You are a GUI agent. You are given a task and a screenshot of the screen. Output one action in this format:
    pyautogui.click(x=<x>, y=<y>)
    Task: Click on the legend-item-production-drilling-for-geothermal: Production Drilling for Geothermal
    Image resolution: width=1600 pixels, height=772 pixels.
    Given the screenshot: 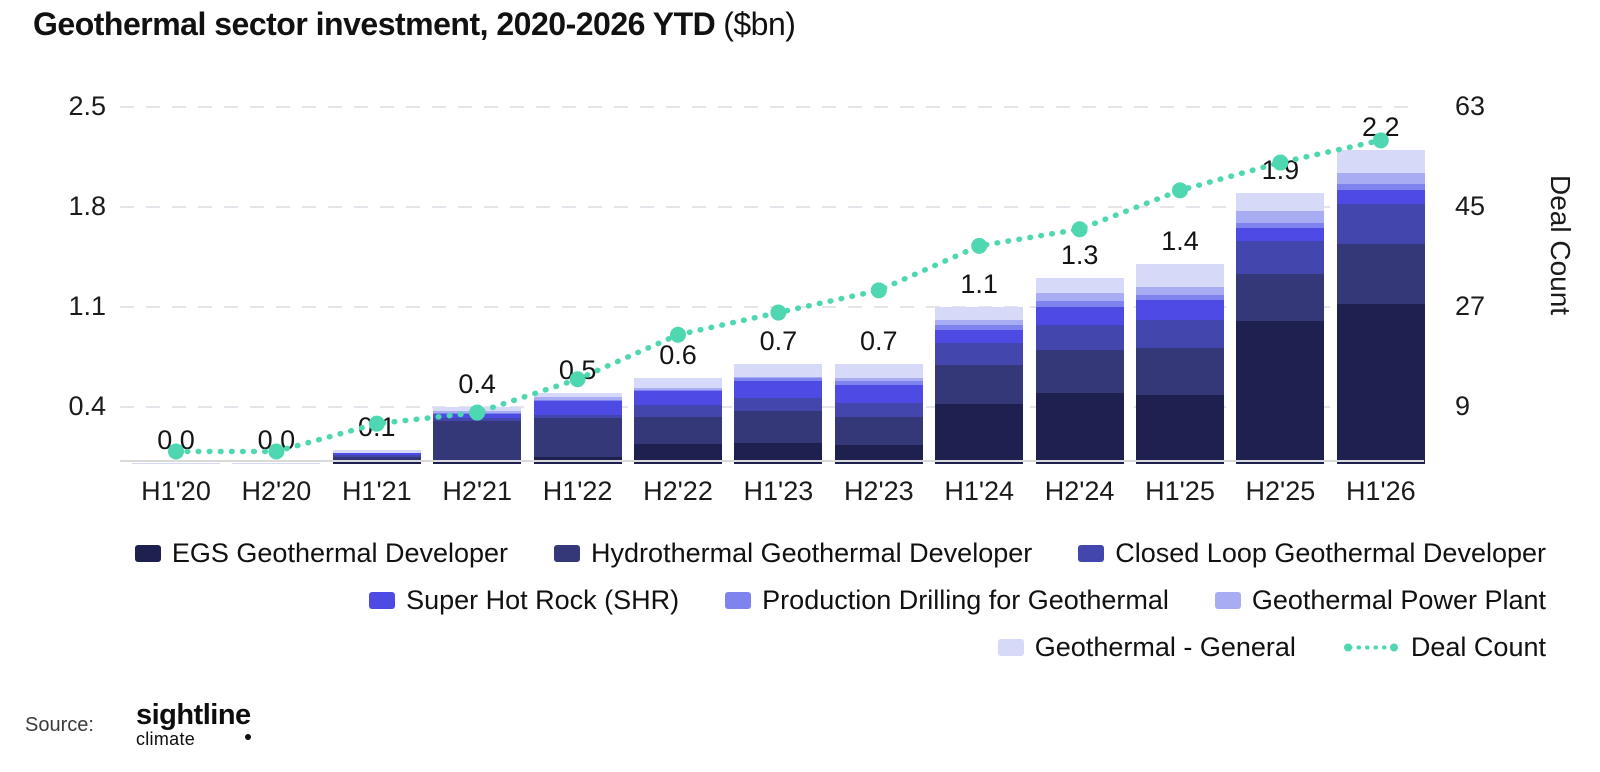 What is the action you would take?
    pyautogui.click(x=947, y=600)
    